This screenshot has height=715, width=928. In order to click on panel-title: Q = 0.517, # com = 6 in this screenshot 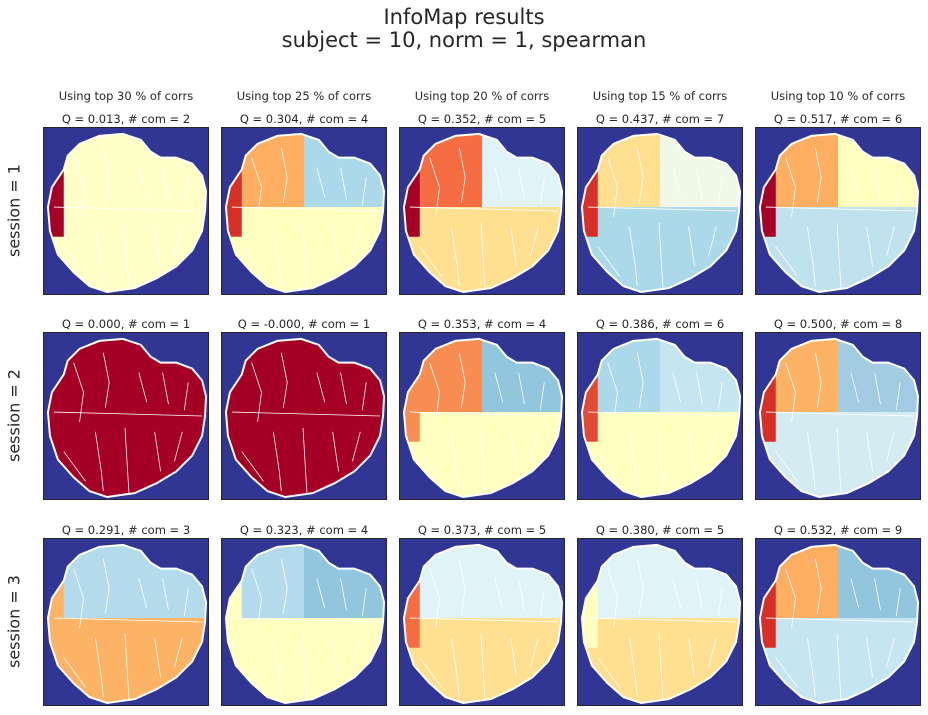, I will do `click(838, 119)`.